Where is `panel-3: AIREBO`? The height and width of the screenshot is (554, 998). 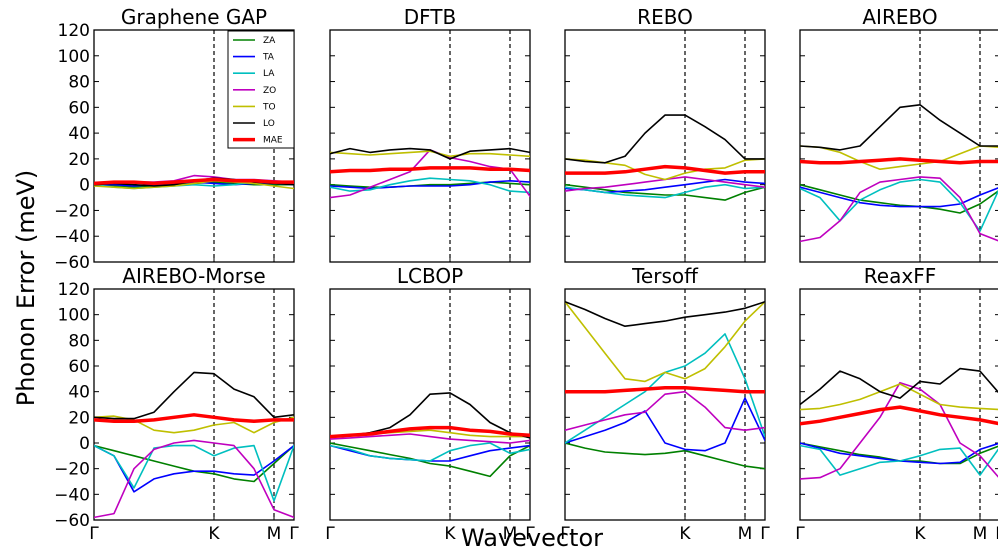
panel-3: AIREBO is located at coordinates (898, 134).